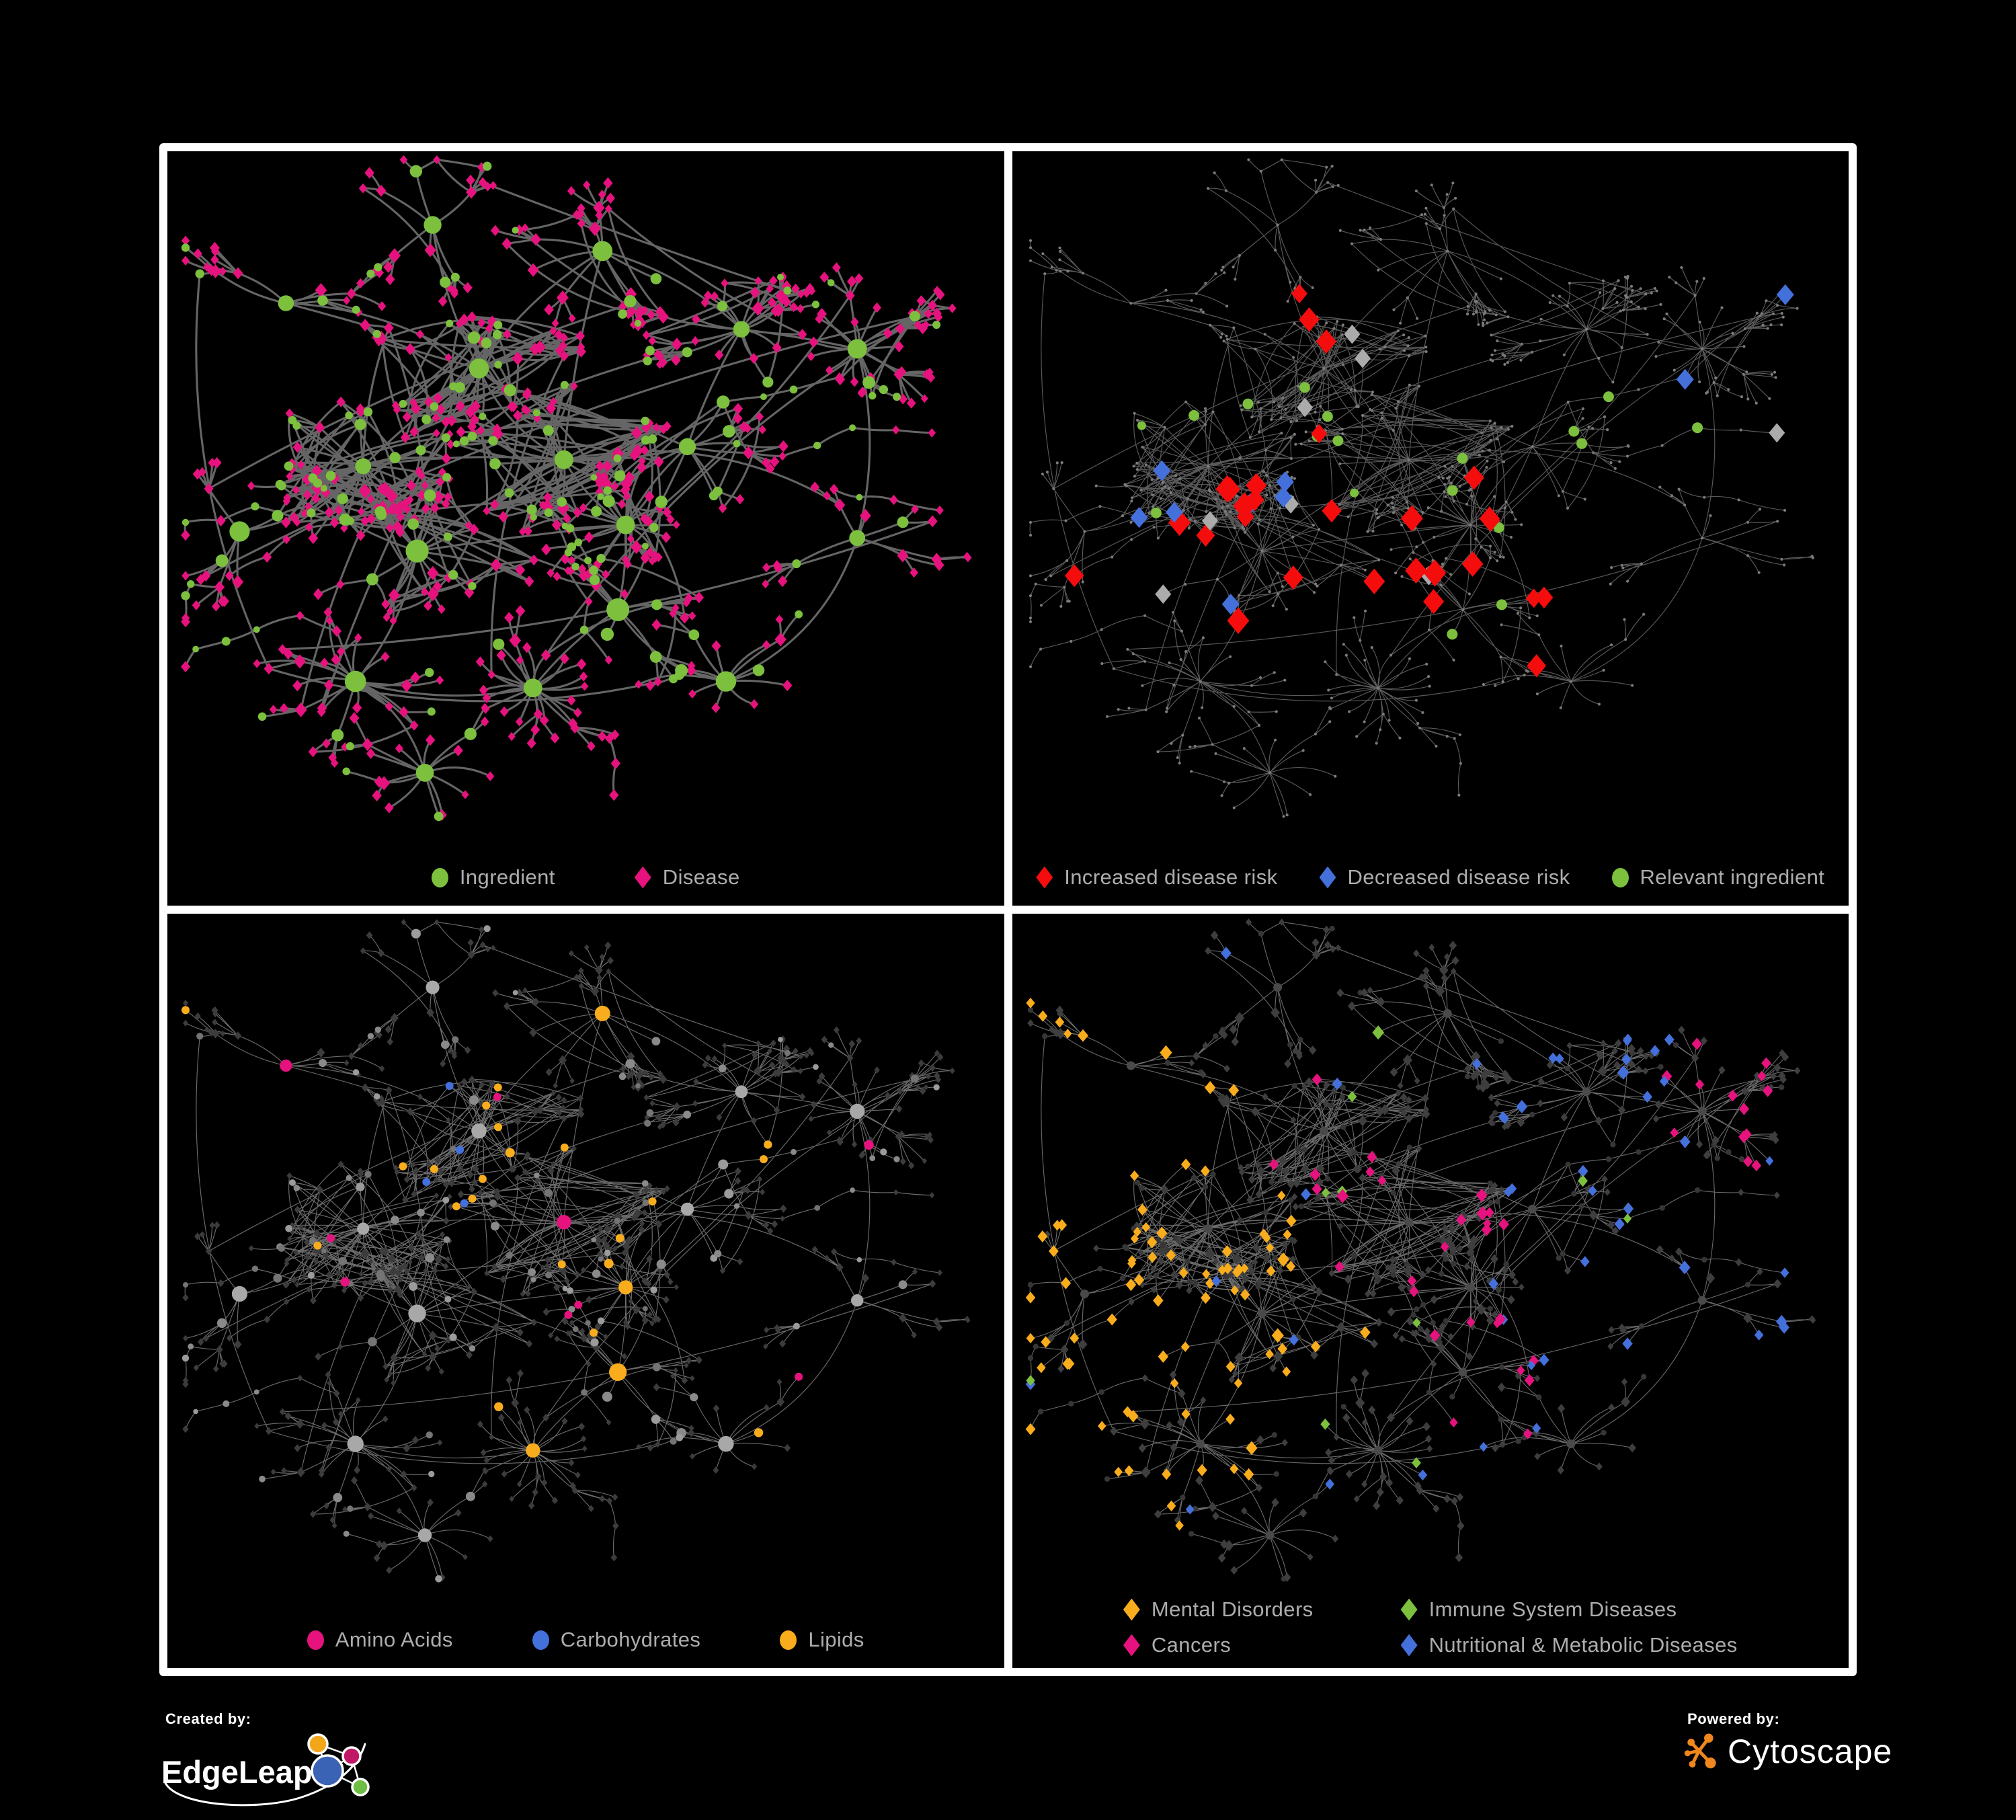 Image resolution: width=2016 pixels, height=1820 pixels. I want to click on cytoscape-credit: Powered by: Cytoscape, so click(1787, 1740).